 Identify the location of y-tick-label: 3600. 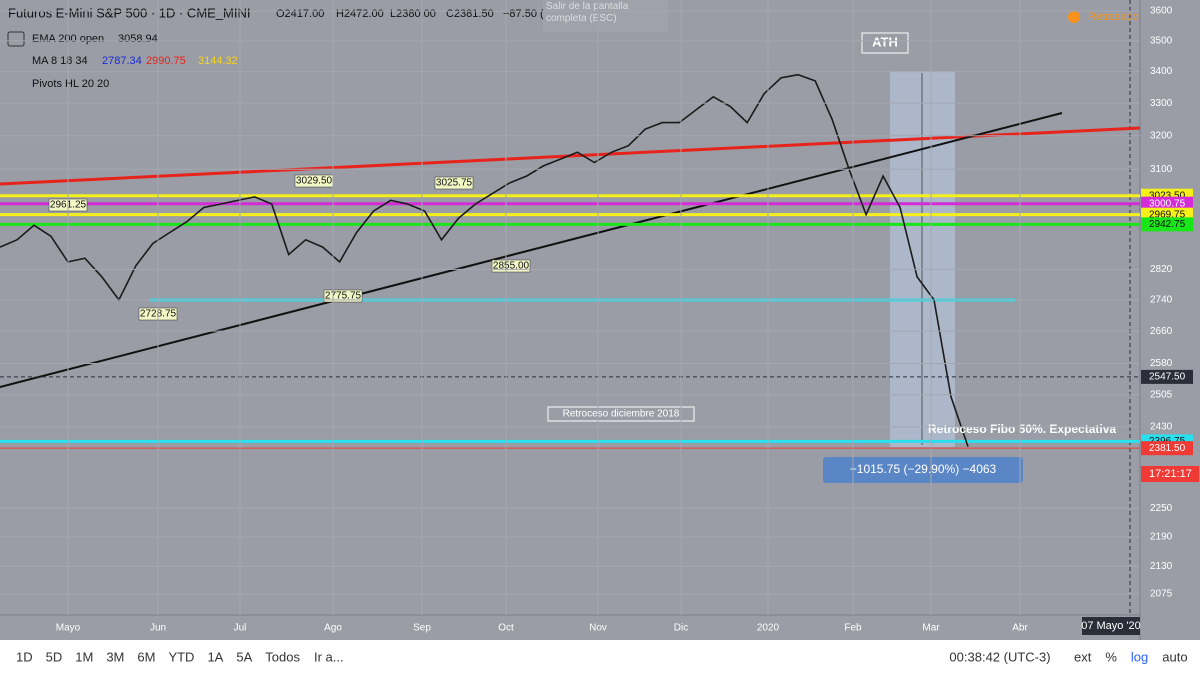
(1161, 11).